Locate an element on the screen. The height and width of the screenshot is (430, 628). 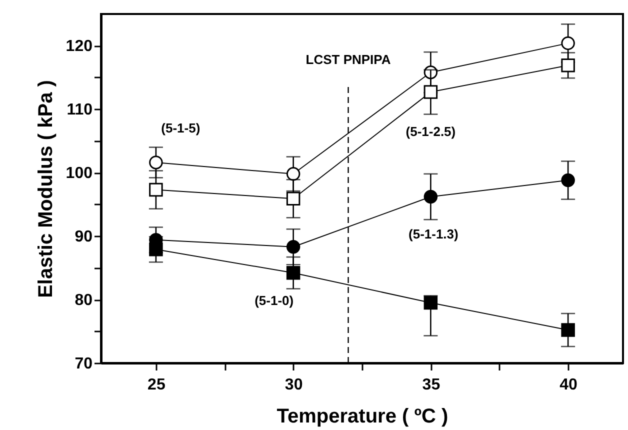
ref-line-label: LCST PNPIPA is located at coordinates (349, 59).